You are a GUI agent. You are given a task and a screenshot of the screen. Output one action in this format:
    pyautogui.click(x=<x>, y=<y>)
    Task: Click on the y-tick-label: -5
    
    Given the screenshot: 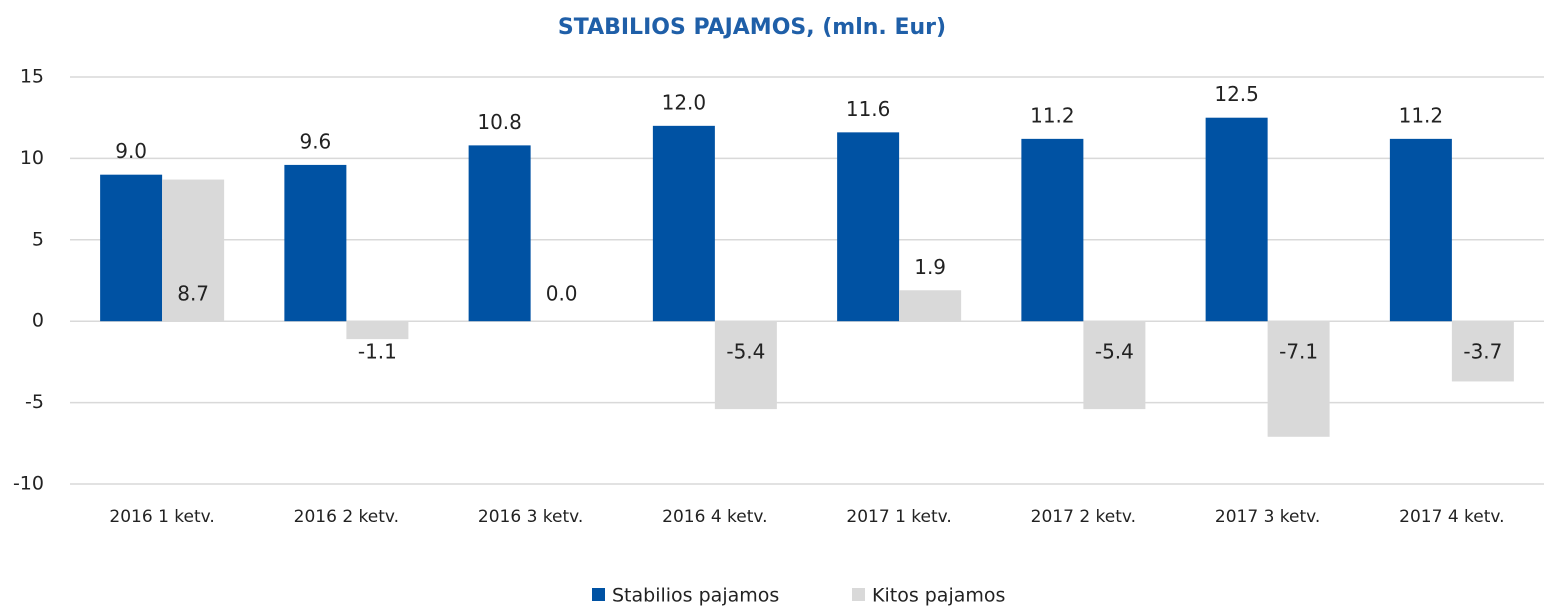 What is the action you would take?
    pyautogui.click(x=34, y=402)
    